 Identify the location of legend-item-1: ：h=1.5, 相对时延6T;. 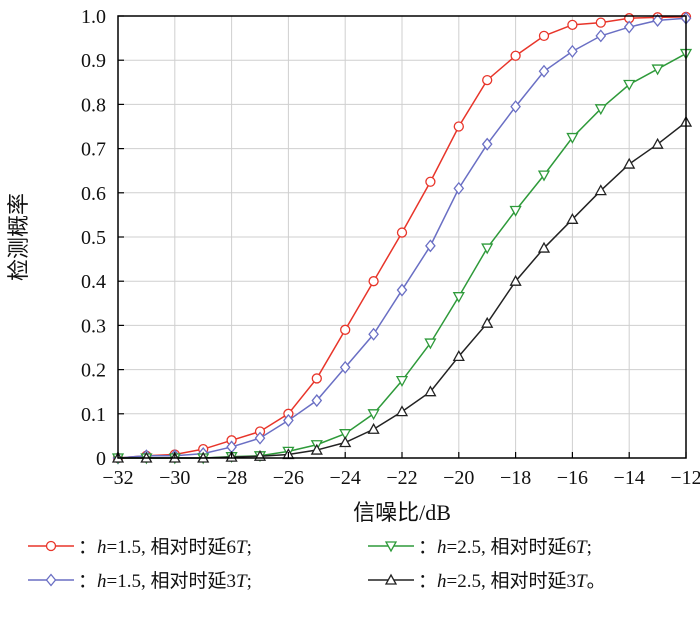
(140, 547).